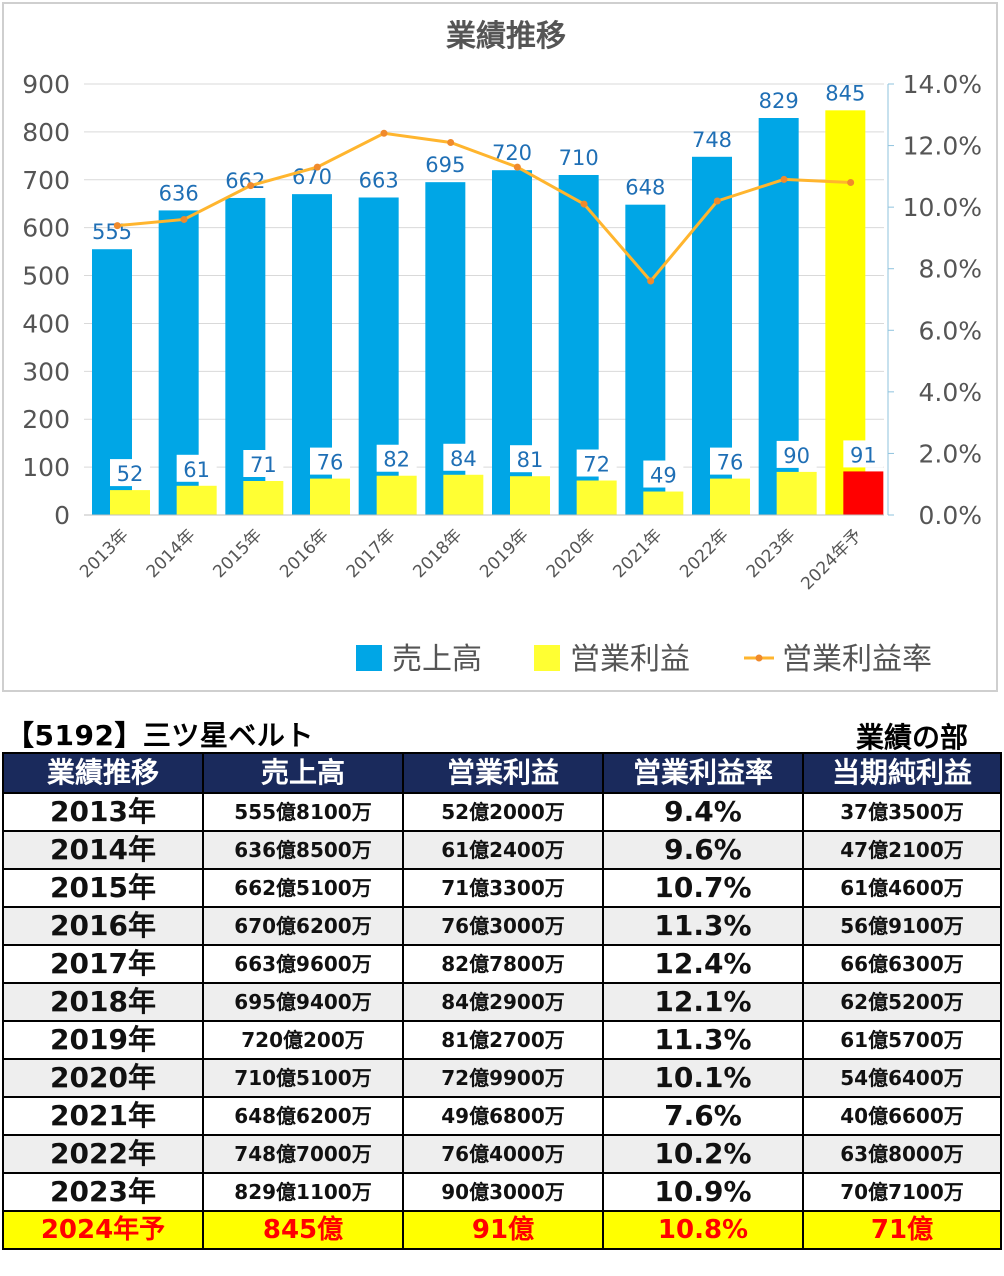  What do you see at coordinates (703, 812) in the screenshot?
I see `table-cell: 9.4%` at bounding box center [703, 812].